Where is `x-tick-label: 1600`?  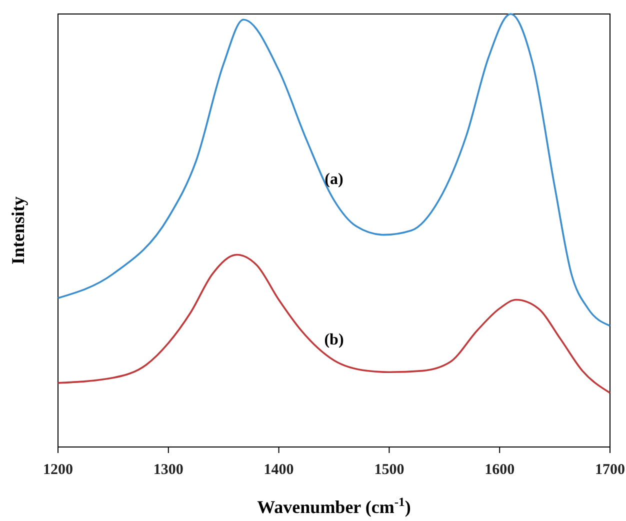 x-tick-label: 1600 is located at coordinates (499, 470).